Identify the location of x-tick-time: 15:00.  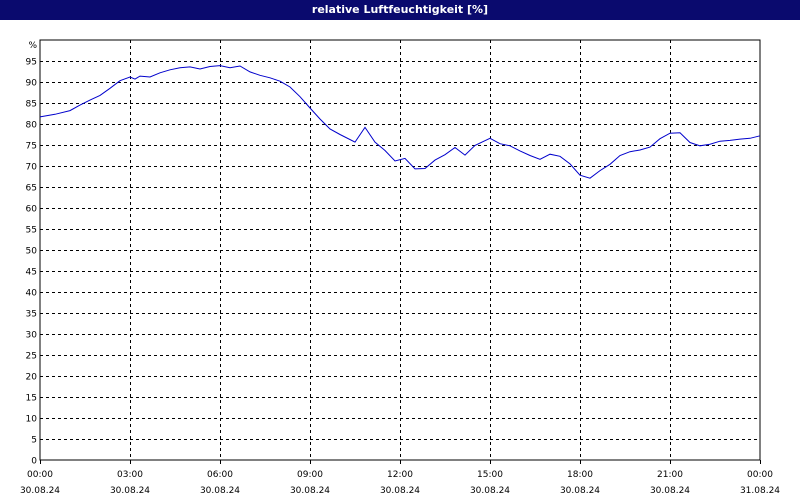
(490, 475).